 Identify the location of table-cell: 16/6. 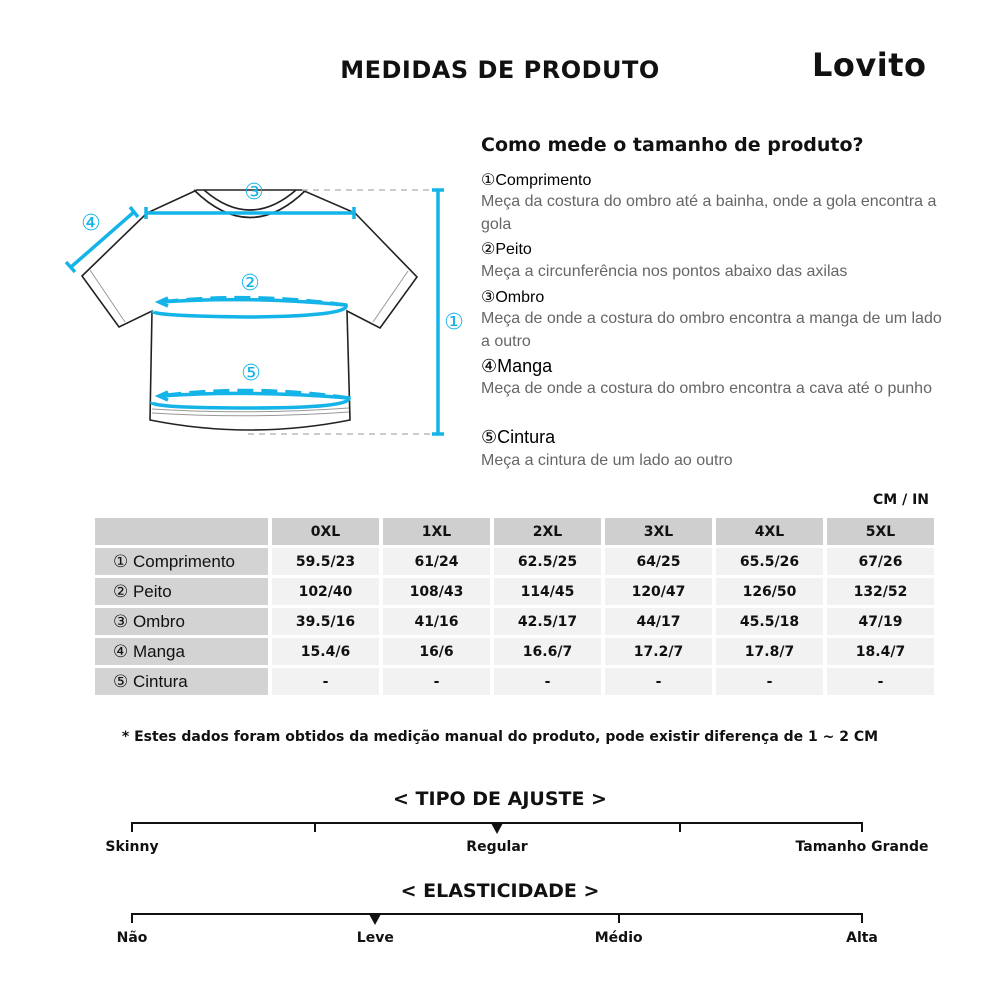
(436, 651).